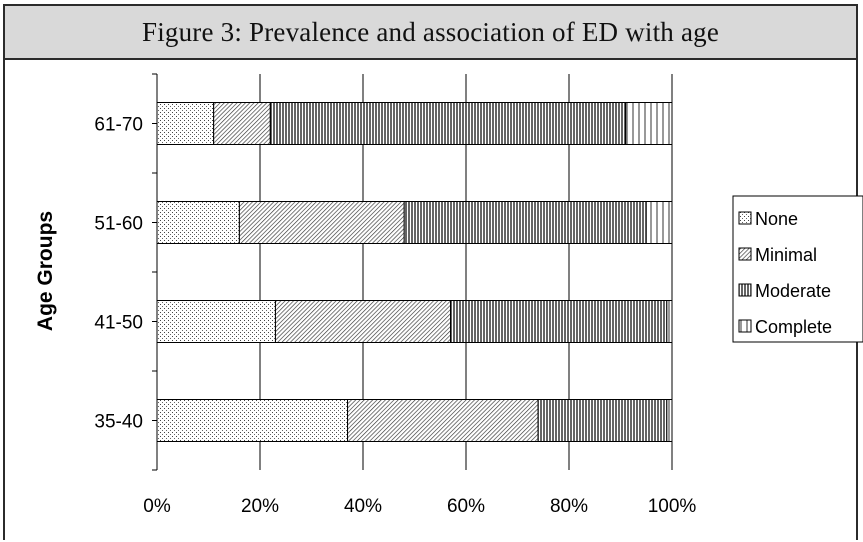 This screenshot has height=542, width=863. What do you see at coordinates (649, 123) in the screenshot?
I see `bar-61-70-complete` at bounding box center [649, 123].